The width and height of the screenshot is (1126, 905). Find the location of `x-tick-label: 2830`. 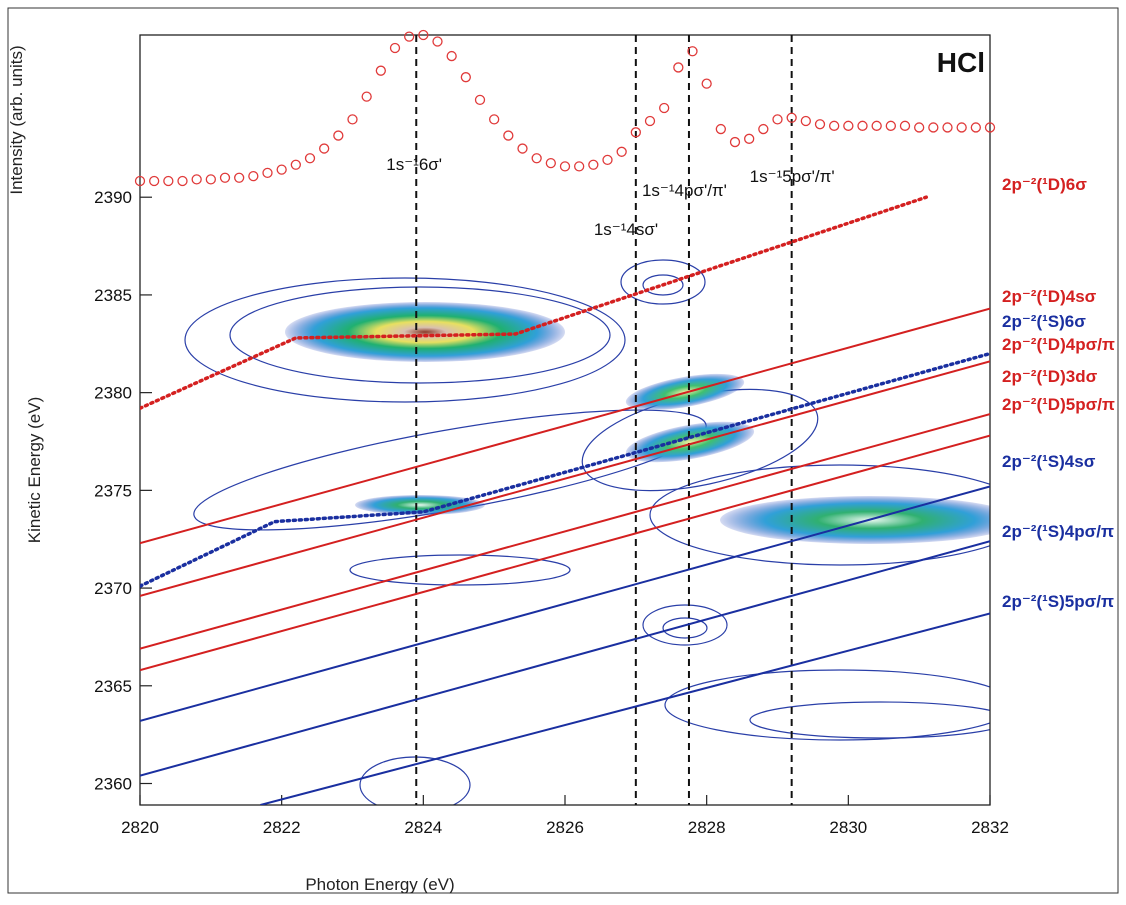

x-tick-label: 2830 is located at coordinates (848, 827).